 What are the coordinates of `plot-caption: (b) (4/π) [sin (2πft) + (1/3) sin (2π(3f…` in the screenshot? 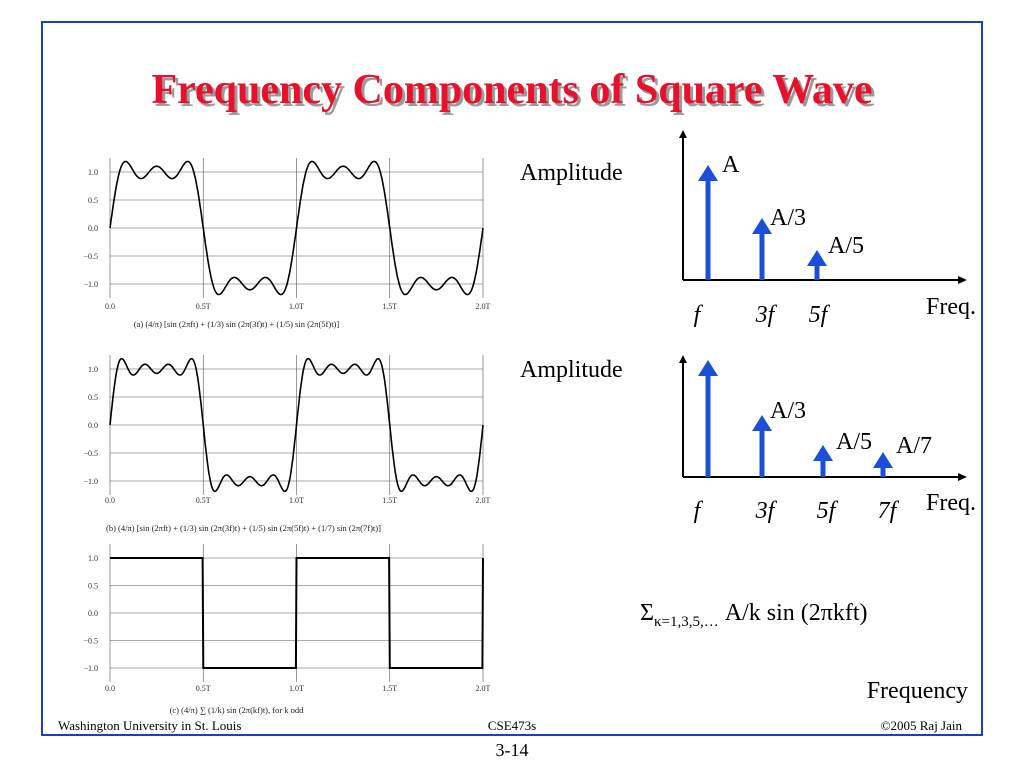 It's located at (243, 528).